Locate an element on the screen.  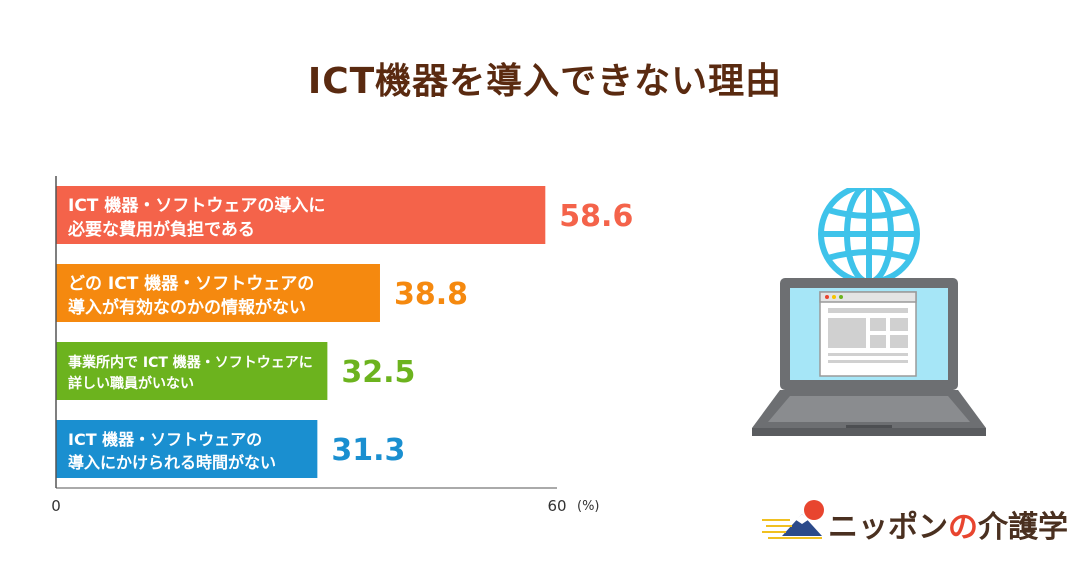
laptop-icon is located at coordinates (869, 357).